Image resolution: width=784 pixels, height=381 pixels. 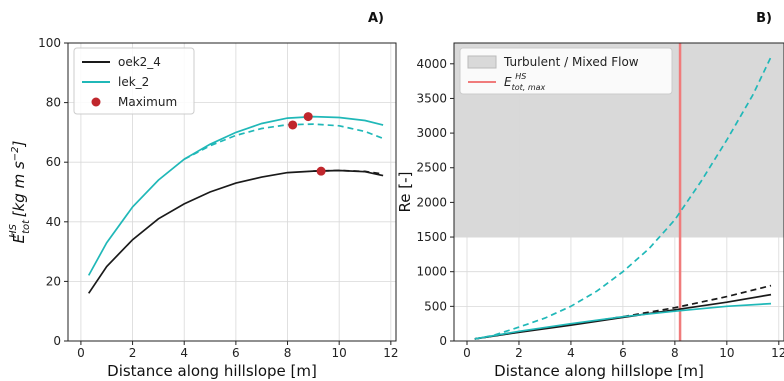 I want to click on y-tick-label: 40, so click(x=53, y=222).